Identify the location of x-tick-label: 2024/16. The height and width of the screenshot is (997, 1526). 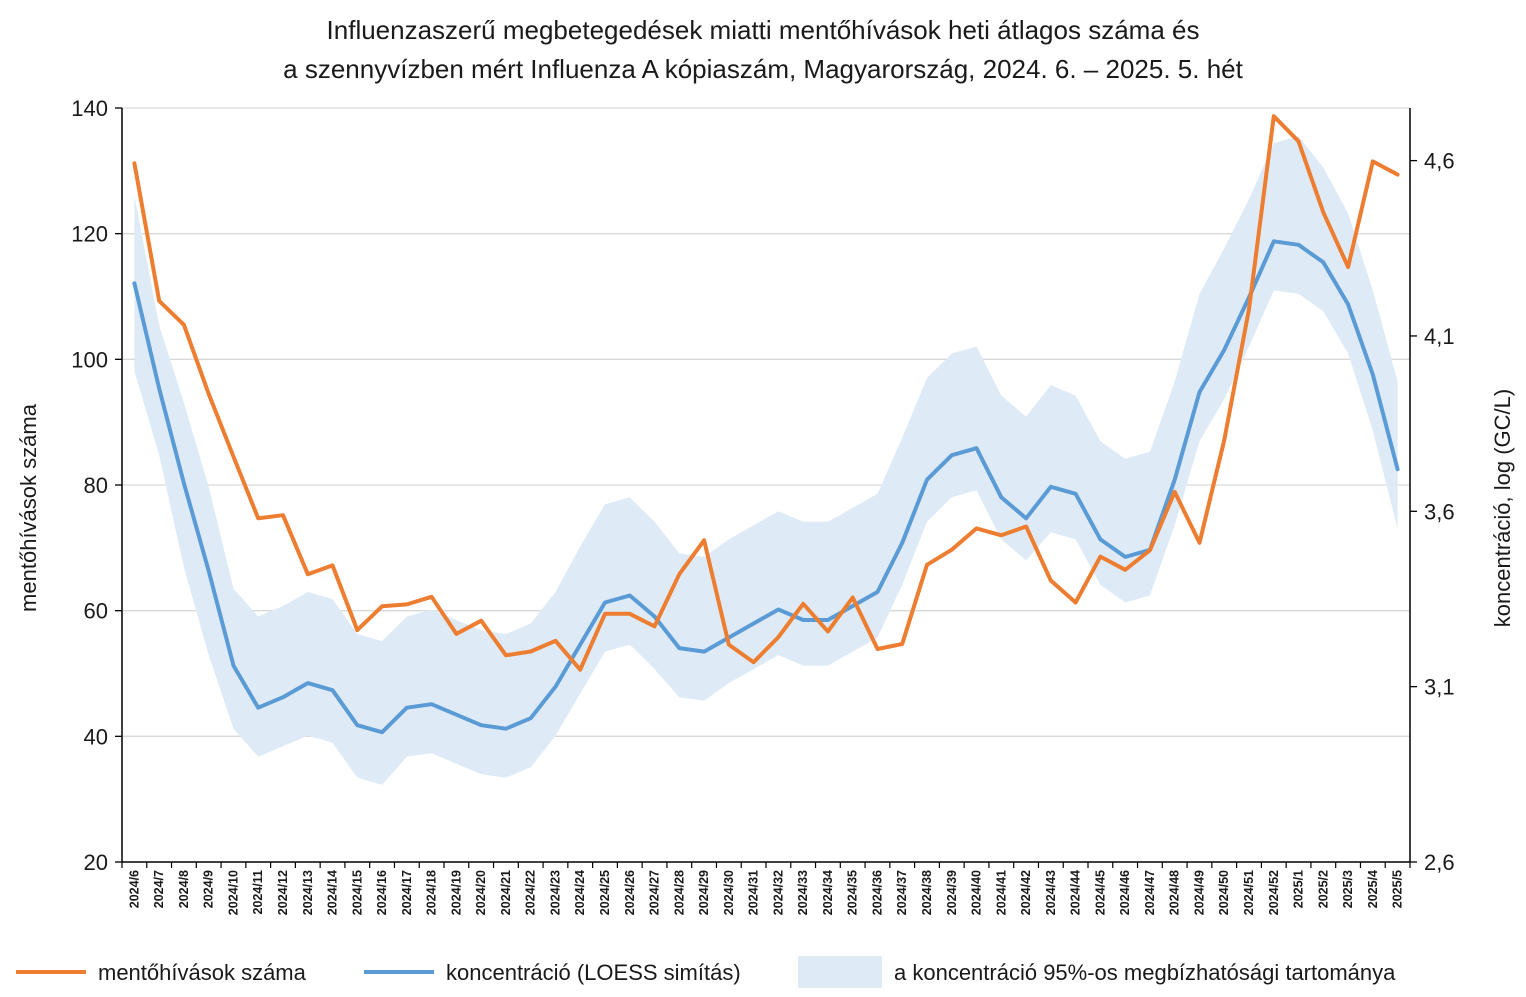
(382, 892).